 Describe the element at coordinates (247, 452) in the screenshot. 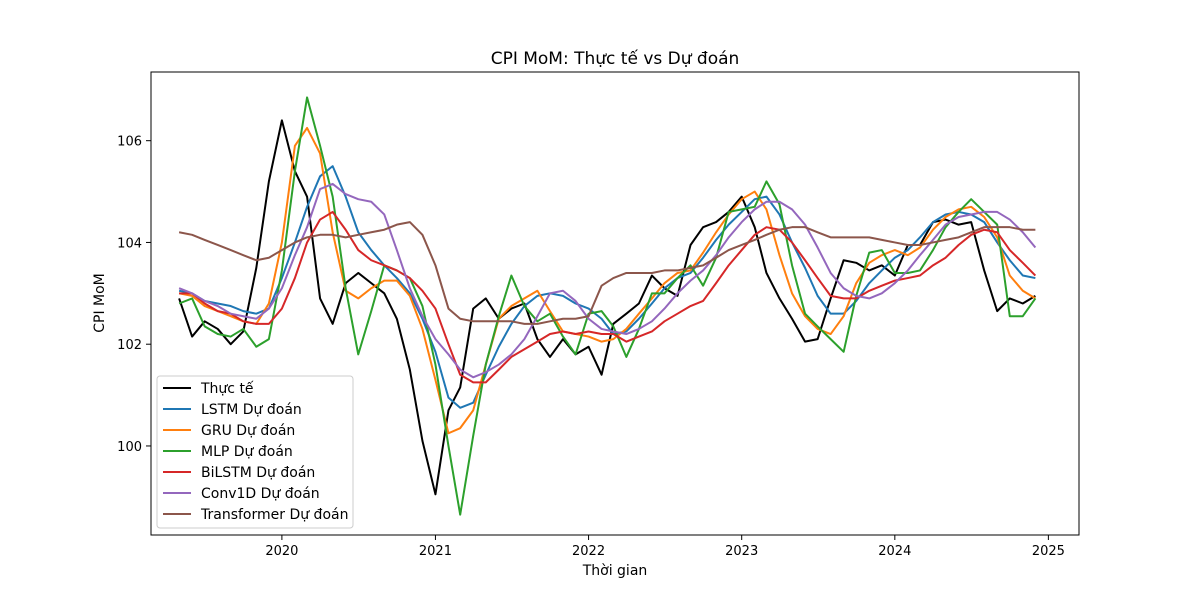

I see `legend-label: MLP Dự đoán` at that location.